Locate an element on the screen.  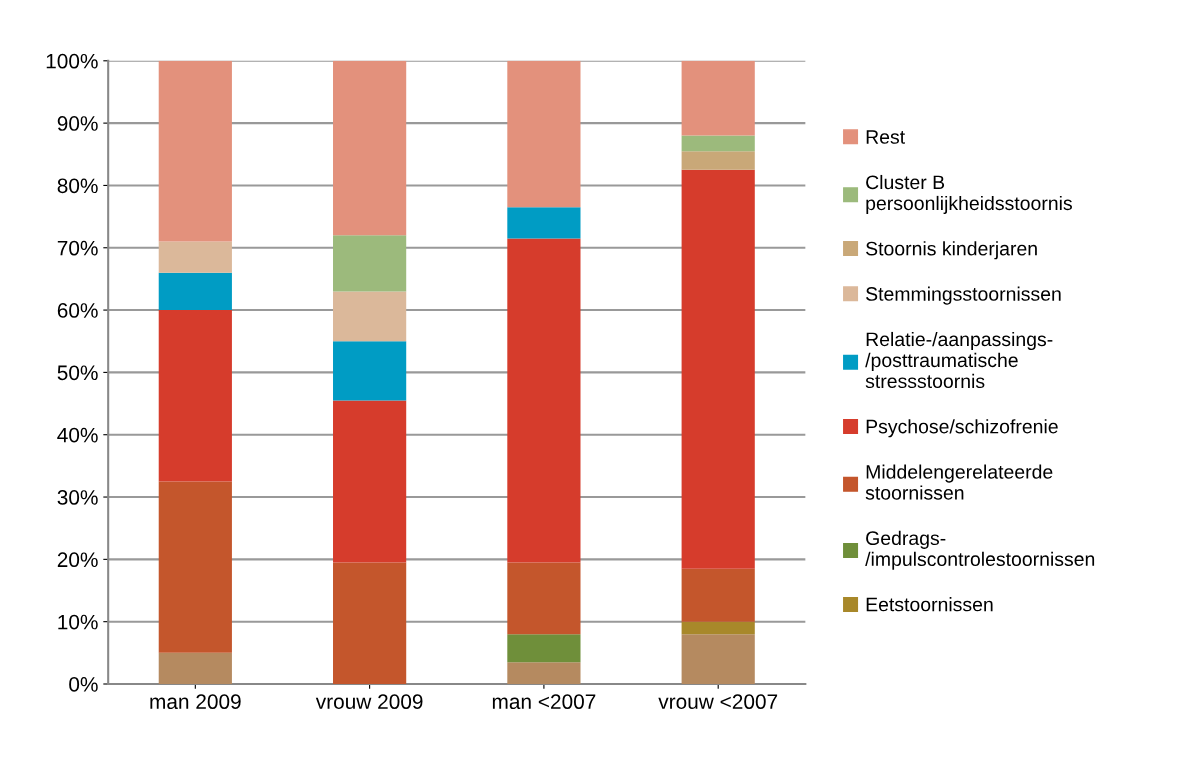
legend-label: Middelengerelateerde stoornissen is located at coordinates (959, 482).